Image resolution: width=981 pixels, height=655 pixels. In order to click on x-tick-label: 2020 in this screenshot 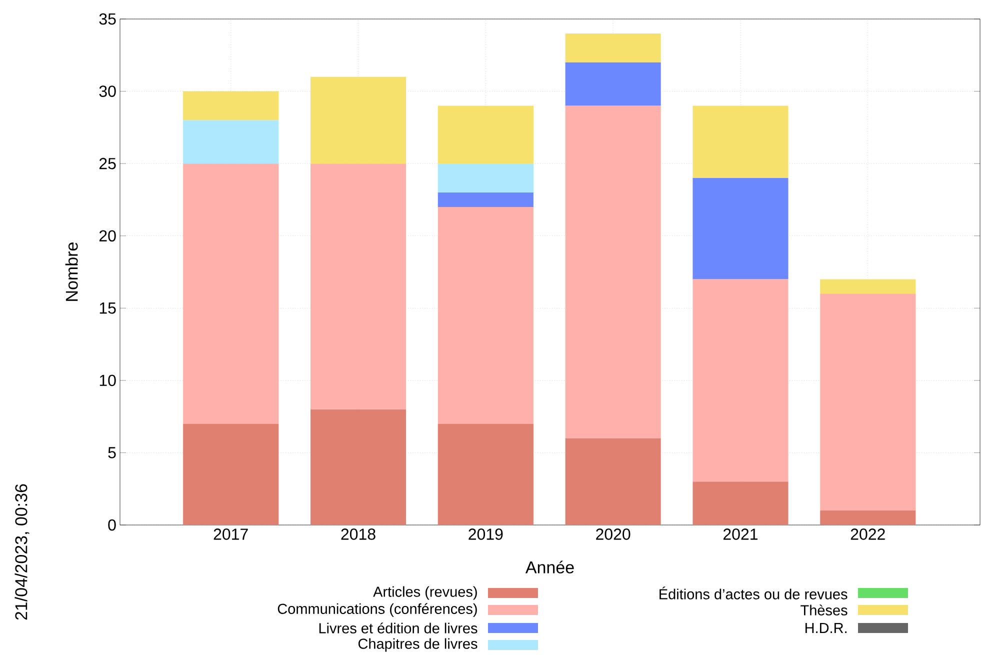, I will do `click(613, 534)`.